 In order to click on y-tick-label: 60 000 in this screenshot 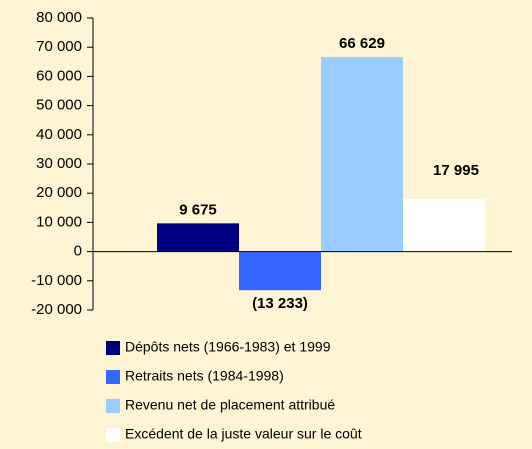, I will do `click(59, 75)`.